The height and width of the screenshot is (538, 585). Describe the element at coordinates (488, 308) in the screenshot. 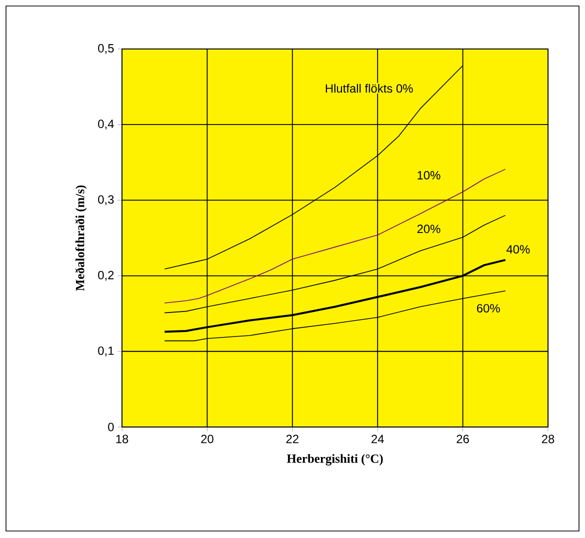

I see `series-label: 60%` at that location.